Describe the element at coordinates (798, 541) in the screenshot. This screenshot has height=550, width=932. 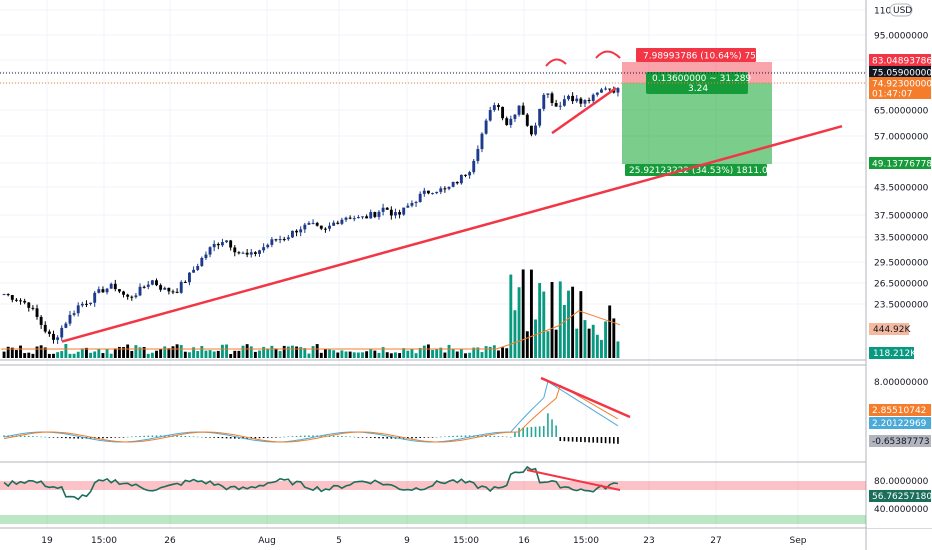
I see `time-tick: Sep` at that location.